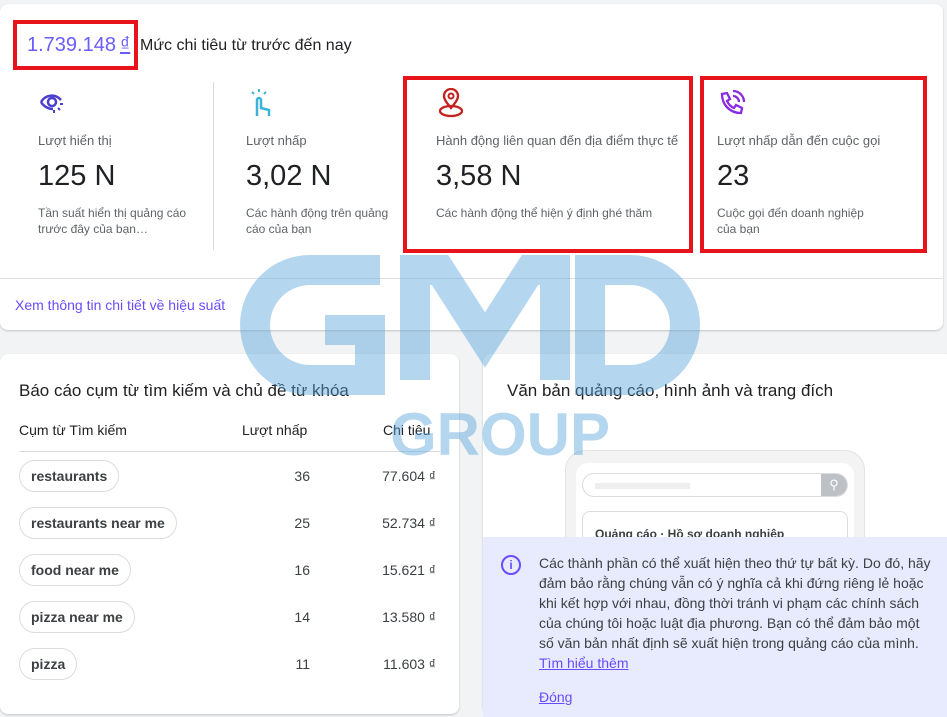  I want to click on search-term-chip: restaurants, so click(69, 476).